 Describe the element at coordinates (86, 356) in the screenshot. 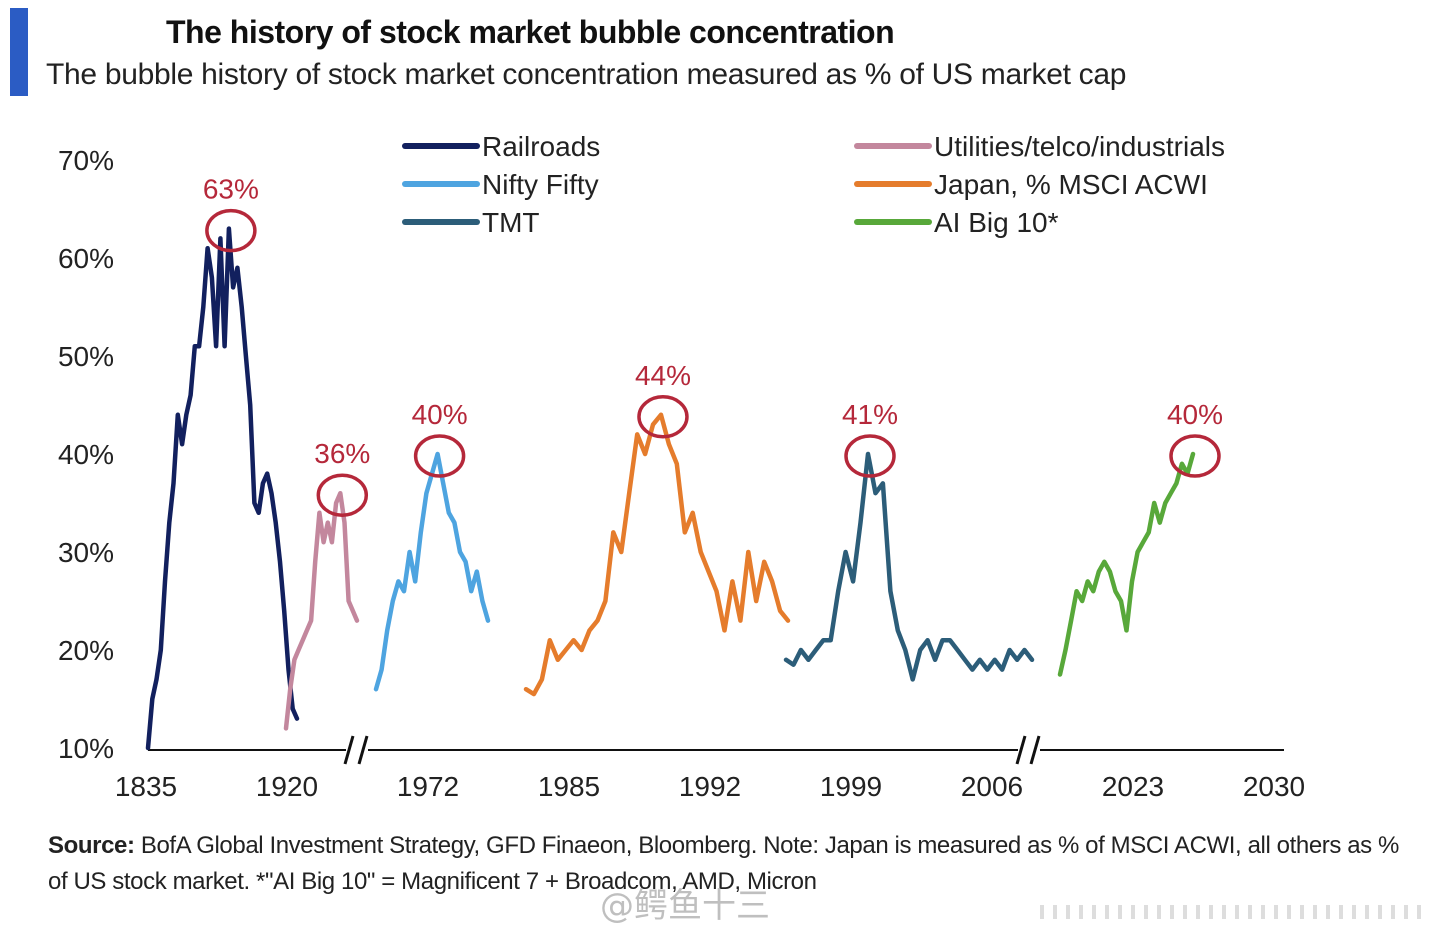

I see `y-tick-label: 50%` at that location.